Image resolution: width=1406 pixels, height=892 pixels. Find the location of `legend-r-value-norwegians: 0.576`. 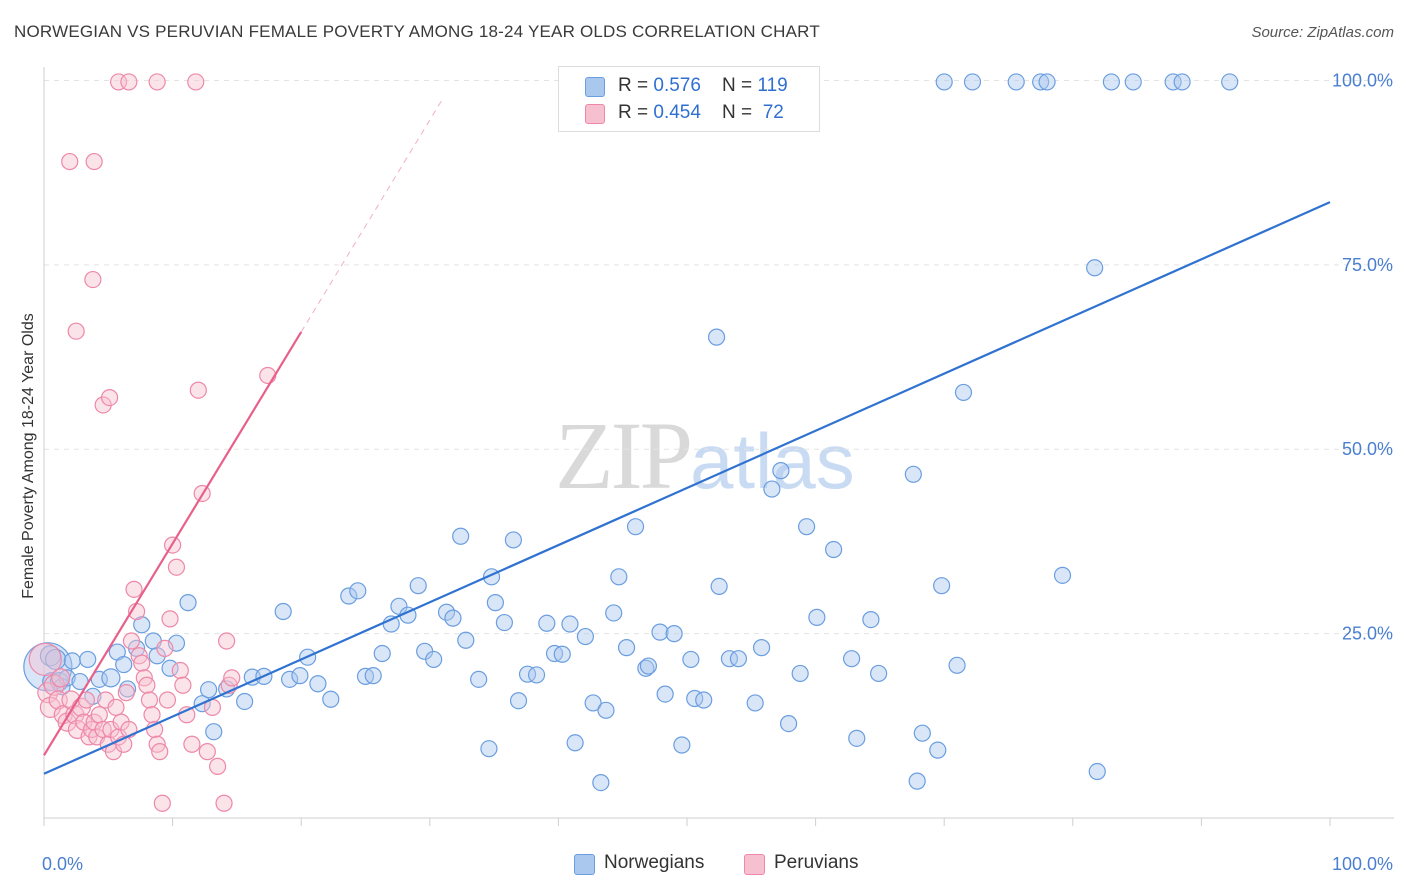

legend-r-value-norwegians: 0.576 is located at coordinates (677, 85).